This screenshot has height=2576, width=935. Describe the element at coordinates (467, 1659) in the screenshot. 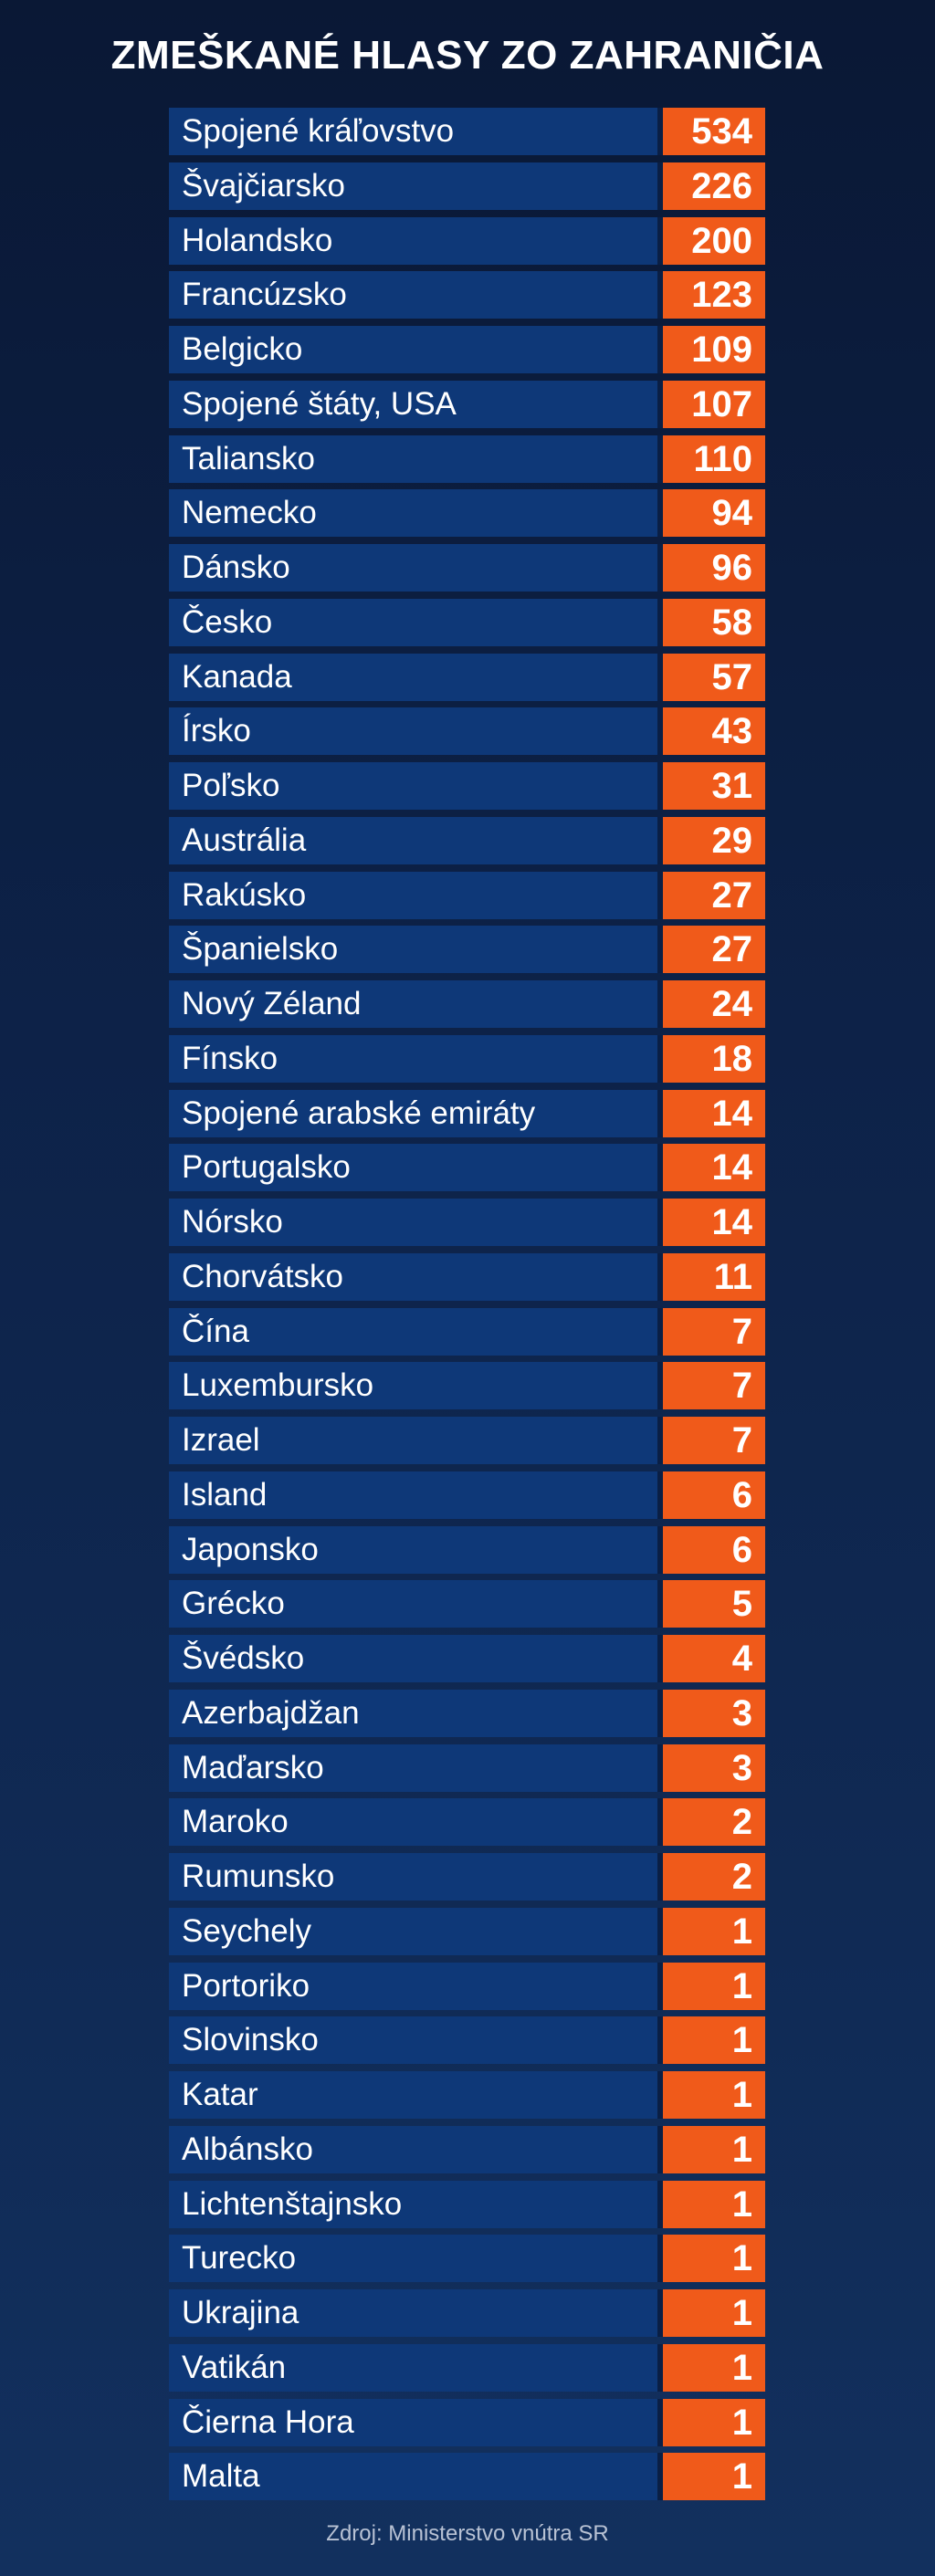

I see `table-row: Švédsko 4` at that location.